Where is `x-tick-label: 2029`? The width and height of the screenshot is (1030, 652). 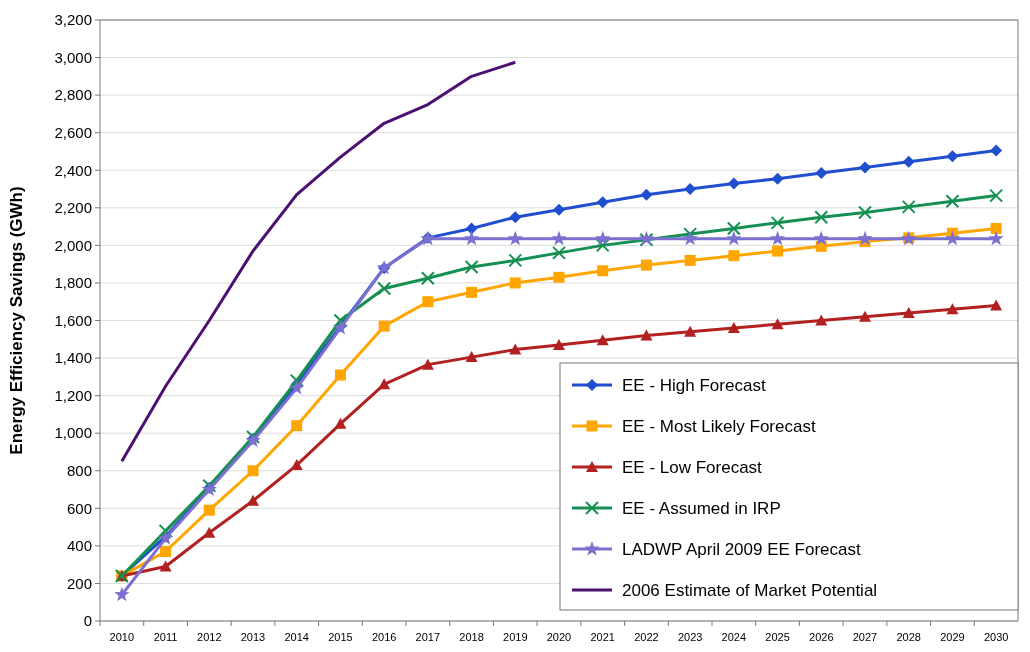
x-tick-label: 2029 is located at coordinates (952, 637).